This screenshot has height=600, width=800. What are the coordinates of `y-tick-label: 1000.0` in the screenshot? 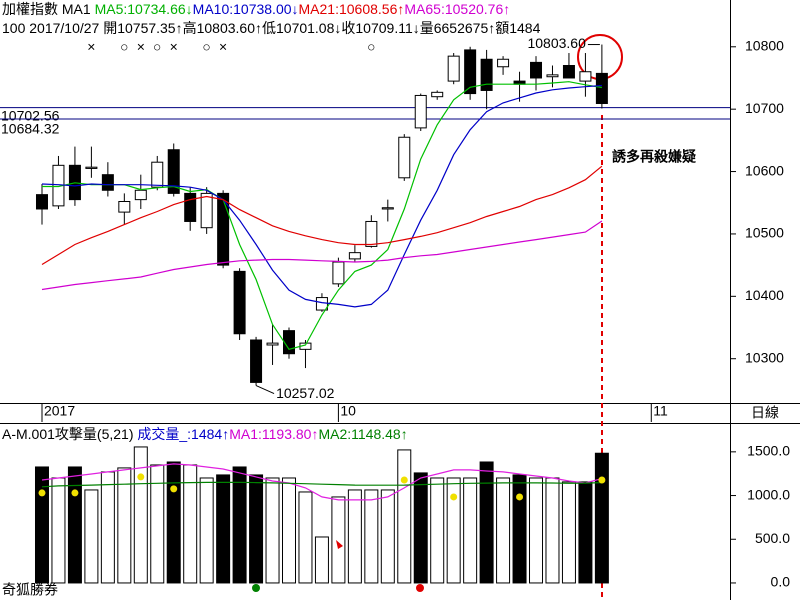 It's located at (768, 494).